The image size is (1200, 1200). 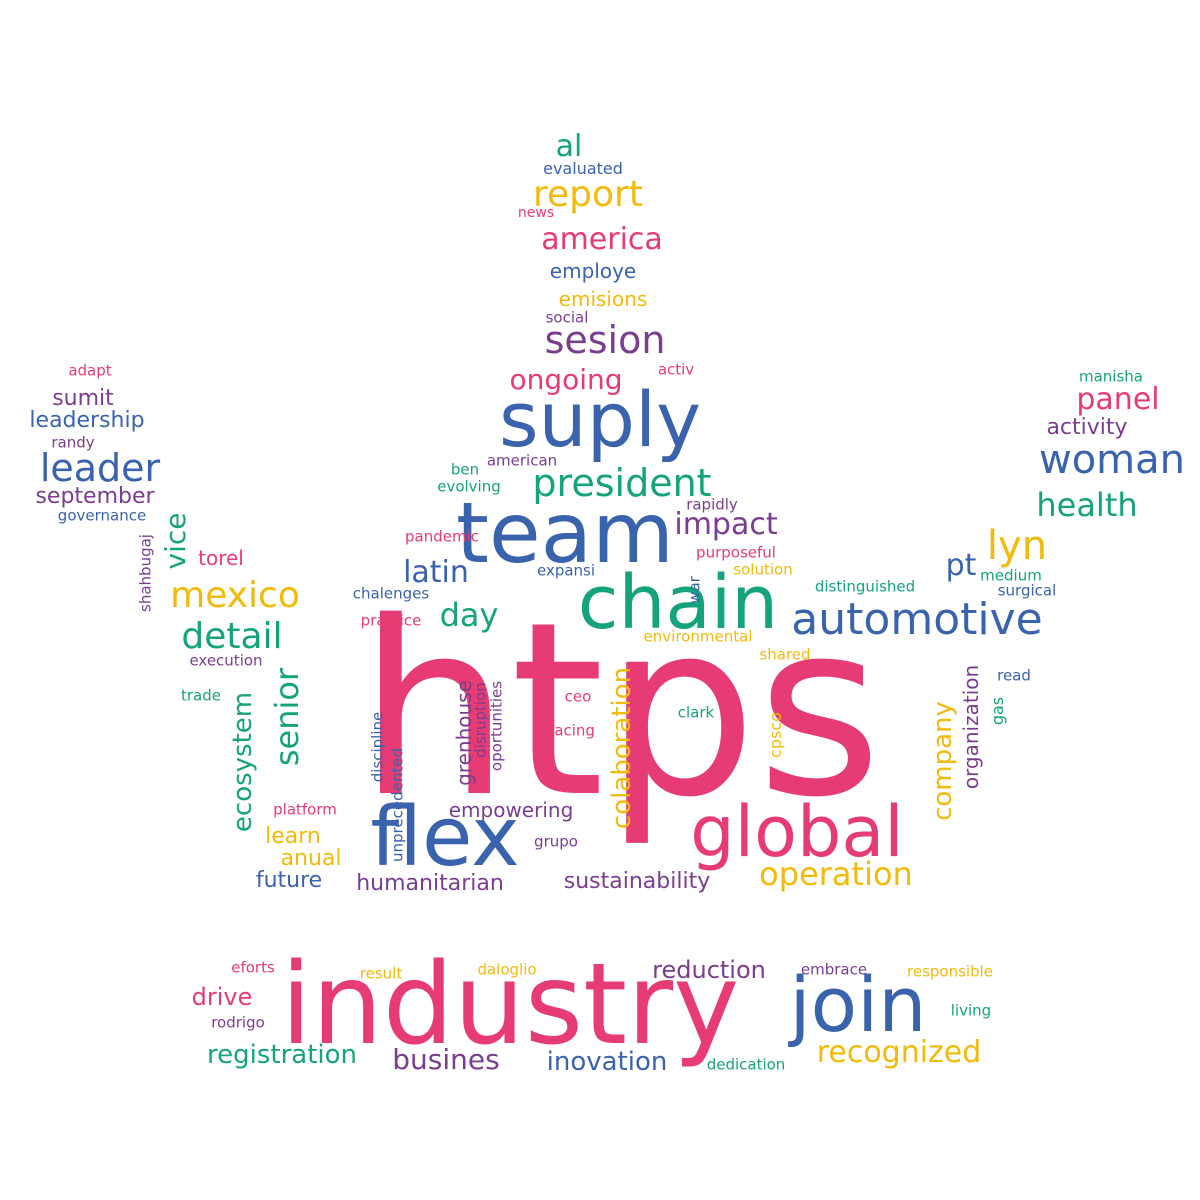 I want to click on word: social, so click(x=567, y=317).